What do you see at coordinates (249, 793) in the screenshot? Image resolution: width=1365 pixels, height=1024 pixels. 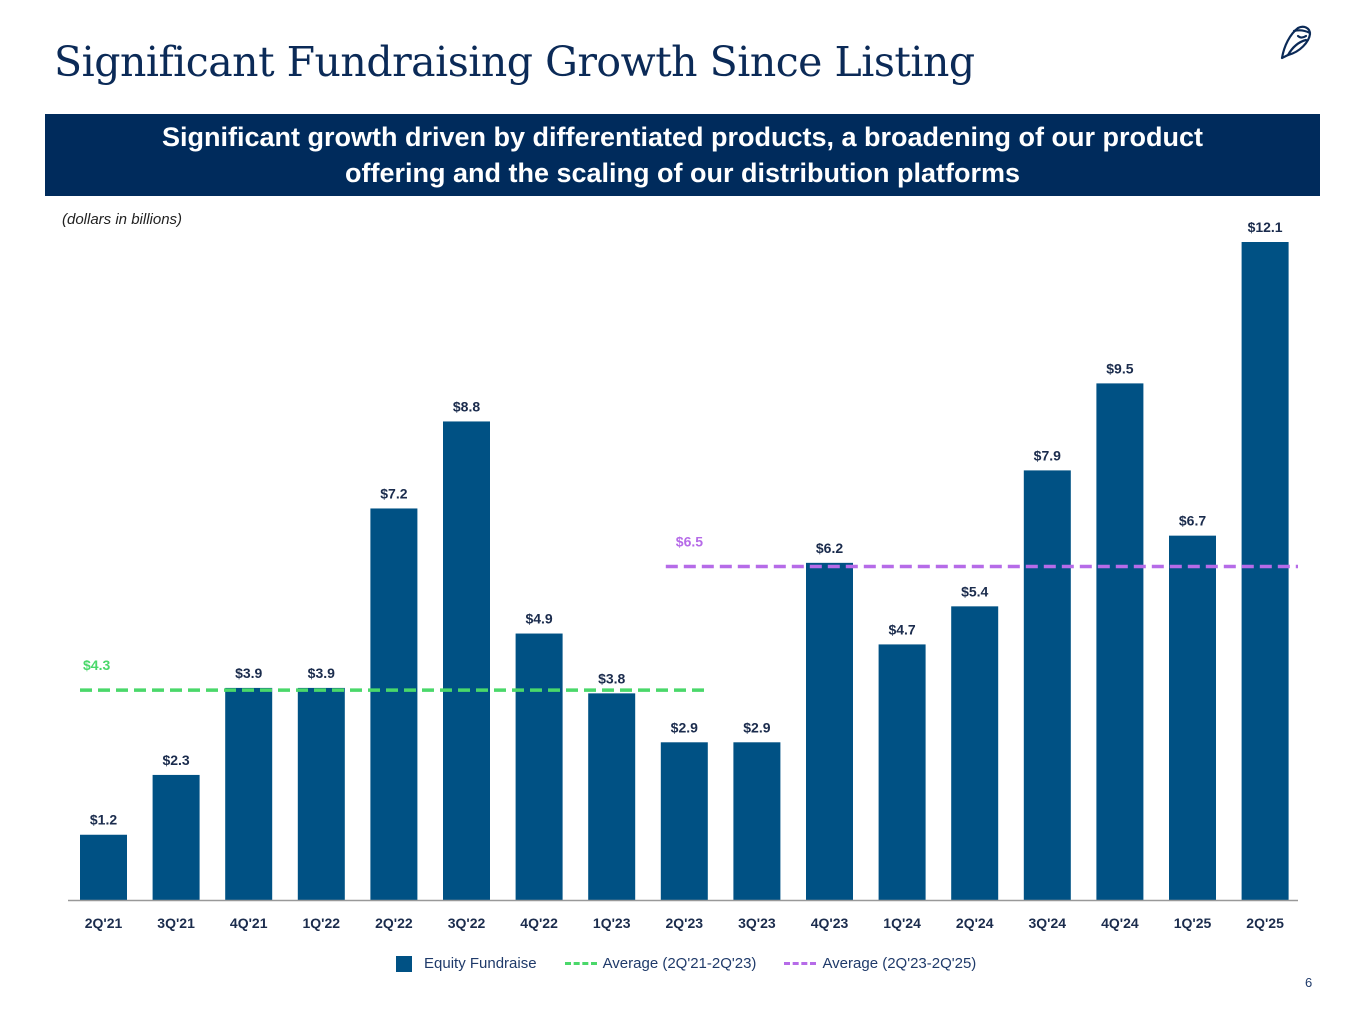 I see `bar-4Q'21` at bounding box center [249, 793].